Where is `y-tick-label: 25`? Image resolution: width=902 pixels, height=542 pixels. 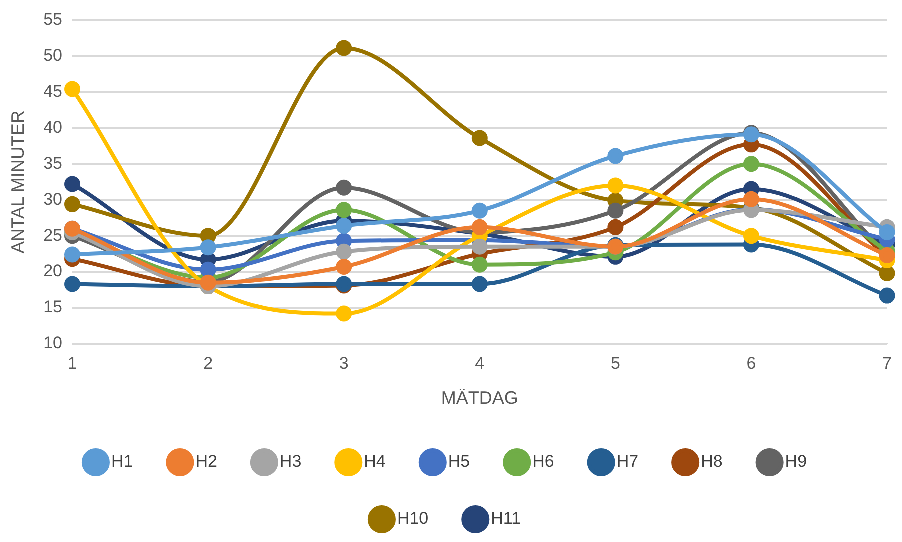 y-tick-label: 25 is located at coordinates (53, 235).